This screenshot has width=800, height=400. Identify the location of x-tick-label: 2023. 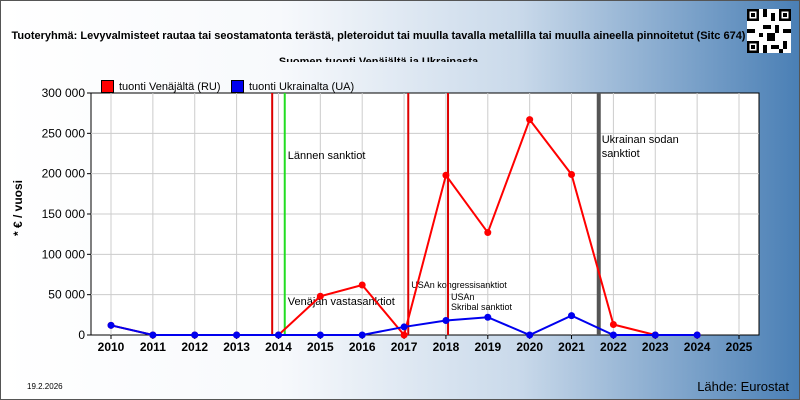
(655, 347).